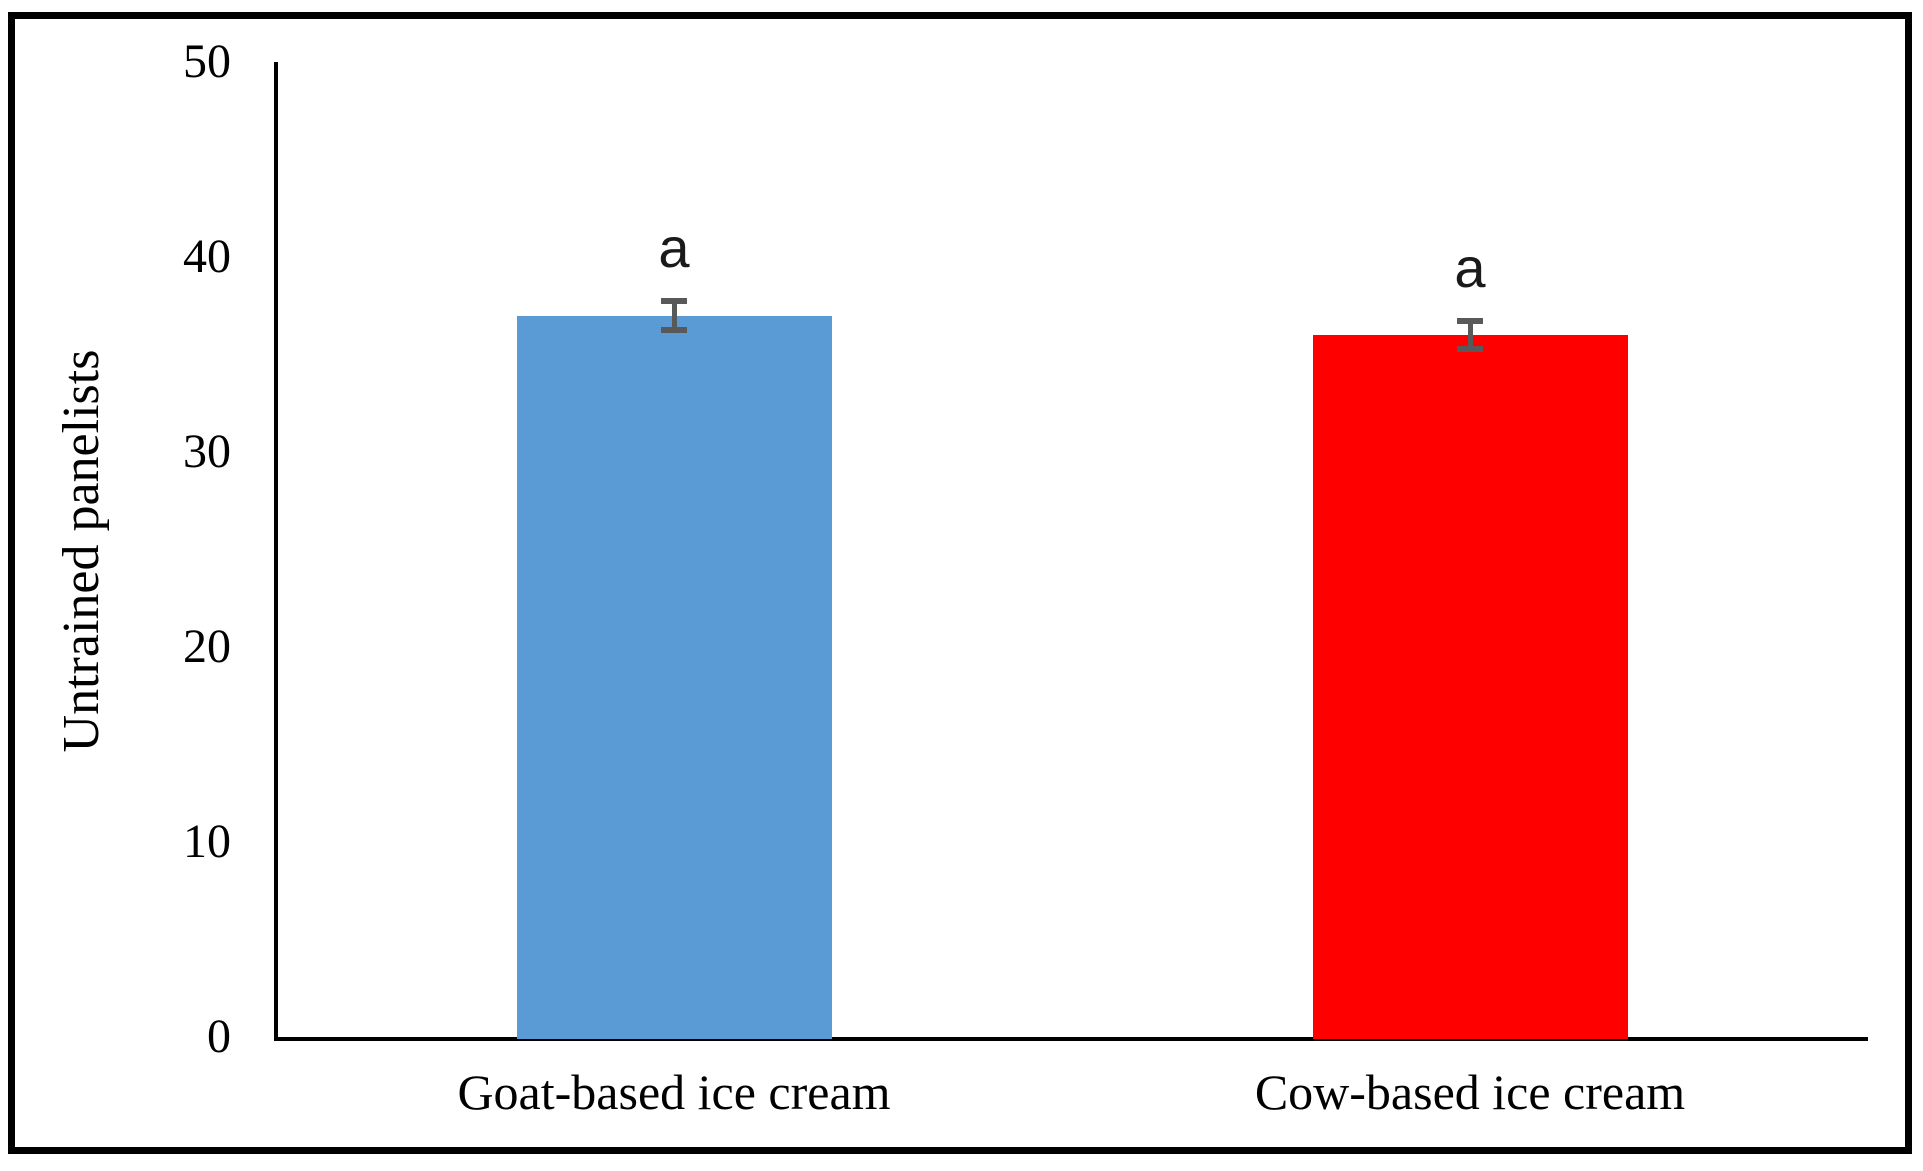 The height and width of the screenshot is (1171, 1923). What do you see at coordinates (674, 1092) in the screenshot?
I see `x-category-label: Goat-based ice cream` at bounding box center [674, 1092].